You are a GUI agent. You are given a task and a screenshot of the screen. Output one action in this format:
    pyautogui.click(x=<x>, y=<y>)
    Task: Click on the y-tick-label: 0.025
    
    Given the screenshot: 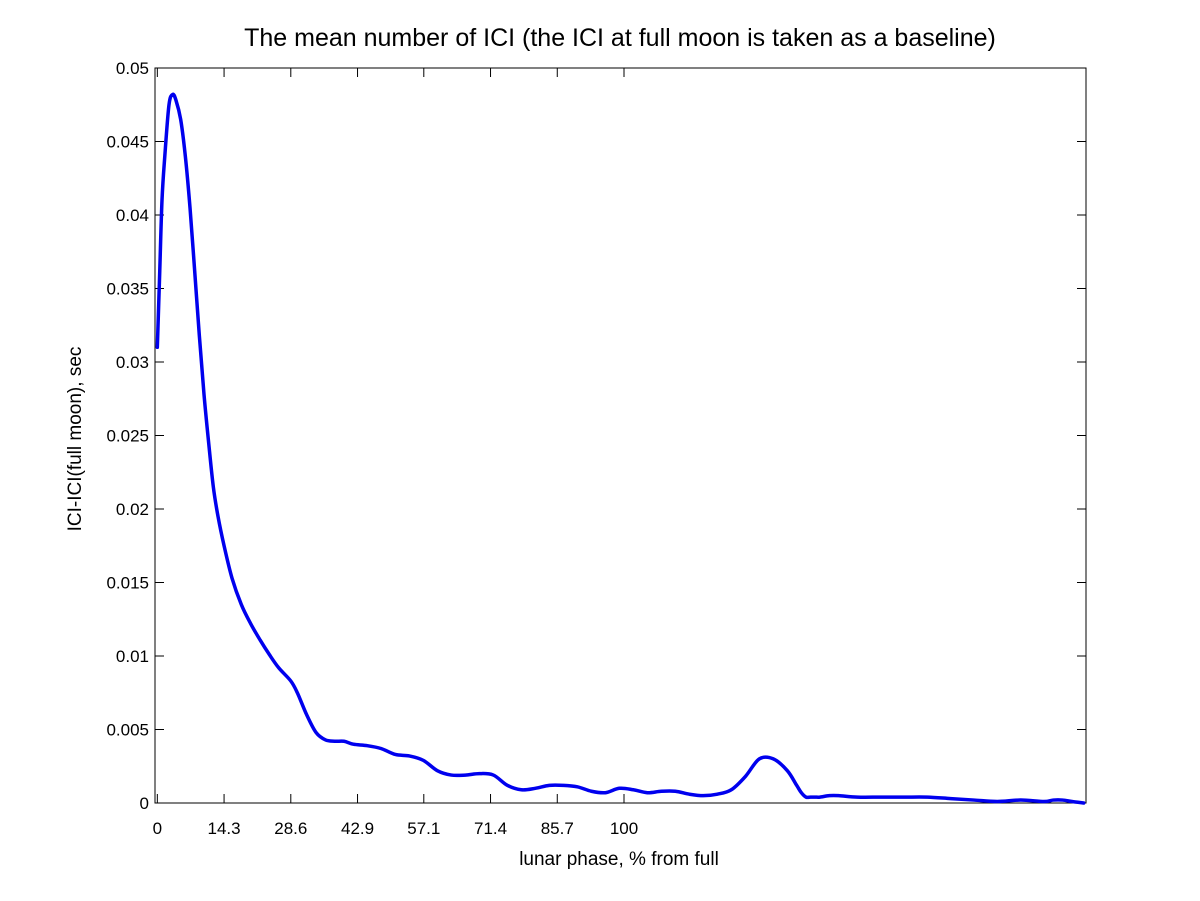 What is the action you would take?
    pyautogui.click(x=127, y=436)
    